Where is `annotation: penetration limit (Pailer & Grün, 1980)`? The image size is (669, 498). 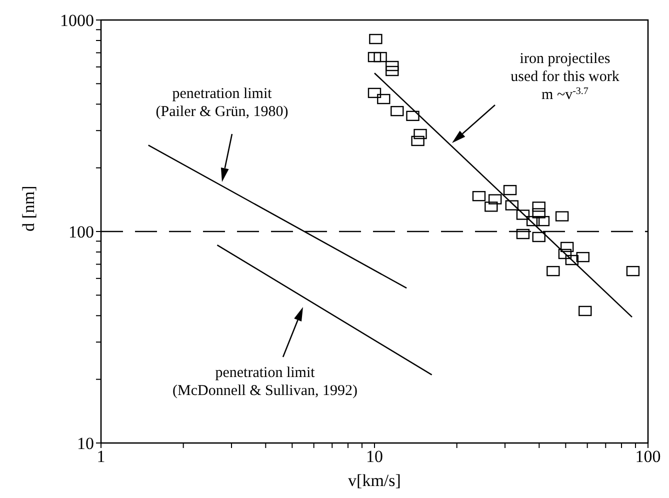
annotation: penetration limit (Pailer & Grün, 1980) is located at coordinates (222, 103).